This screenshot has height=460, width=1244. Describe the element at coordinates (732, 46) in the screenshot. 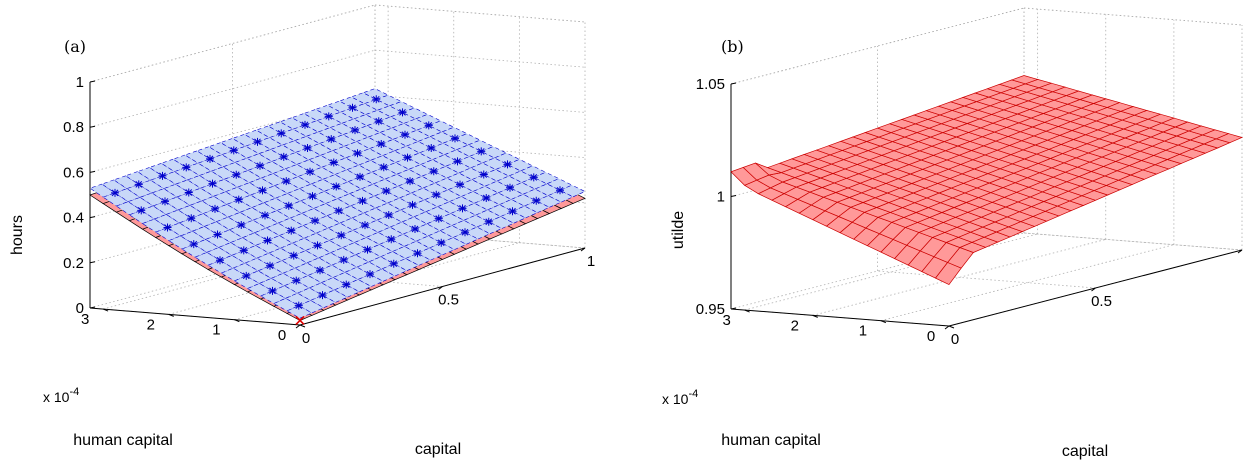

I see `panel-label: (b)` at that location.